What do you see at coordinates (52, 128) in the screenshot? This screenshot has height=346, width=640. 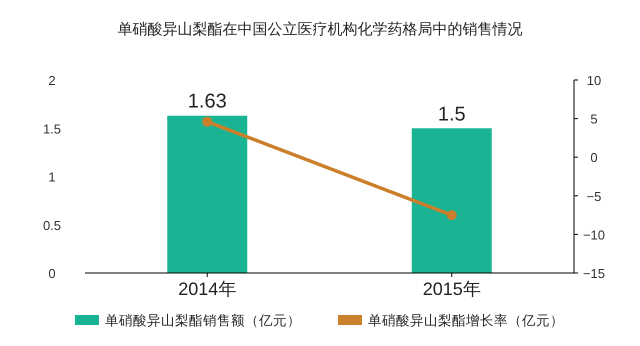 I see `y-tick-label: 1.5` at bounding box center [52, 128].